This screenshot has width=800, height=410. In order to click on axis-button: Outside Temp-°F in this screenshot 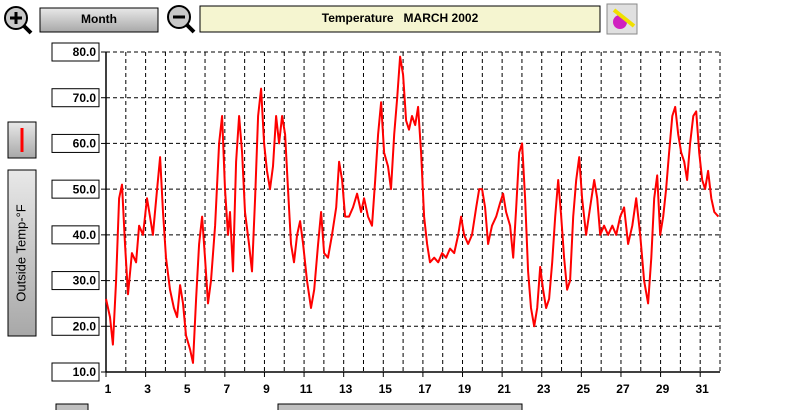, I will do `click(22, 253)`.